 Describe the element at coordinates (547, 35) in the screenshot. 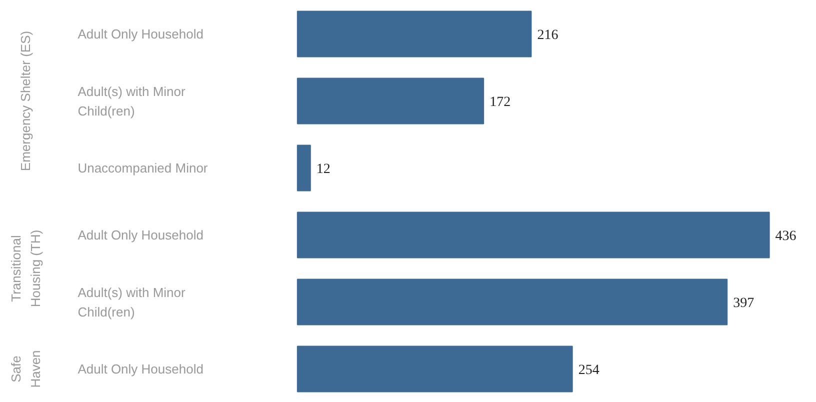

I see `data-label: 216` at that location.